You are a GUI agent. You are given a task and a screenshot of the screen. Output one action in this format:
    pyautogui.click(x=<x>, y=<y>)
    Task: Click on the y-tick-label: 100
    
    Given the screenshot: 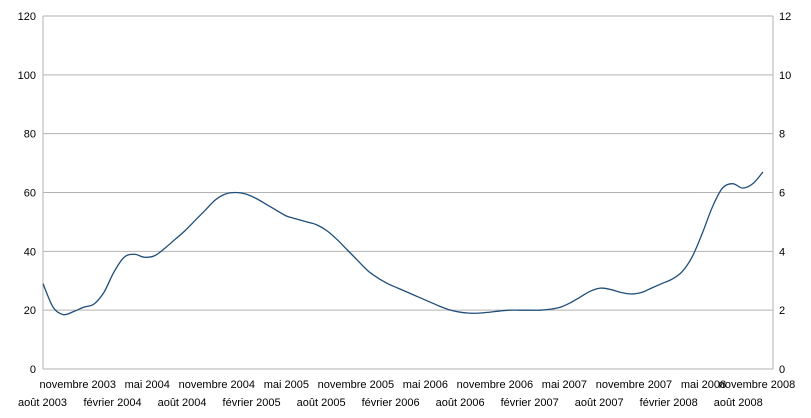 What is the action you would take?
    pyautogui.click(x=27, y=76)
    